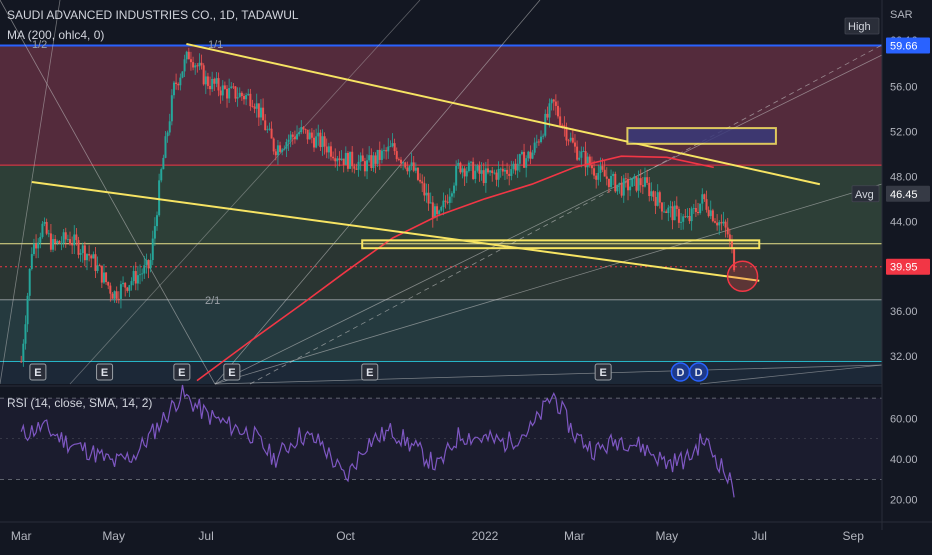 The image size is (932, 555). What do you see at coordinates (21, 536) in the screenshot?
I see `time-tick-label: Mar` at bounding box center [21, 536].